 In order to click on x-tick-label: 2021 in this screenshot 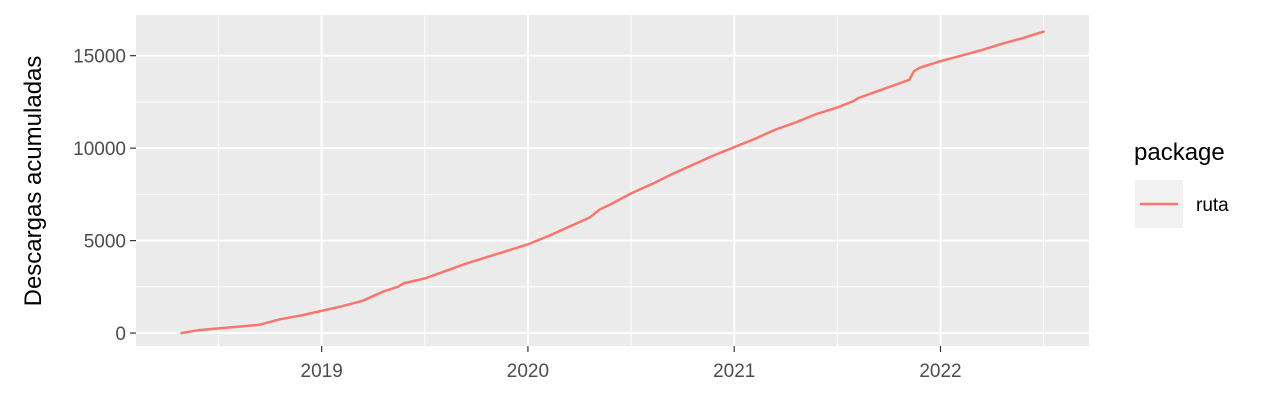, I will do `click(734, 371)`.